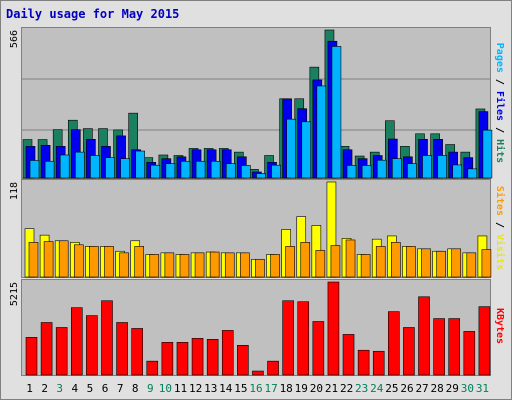  Describe the element at coordinates (92, 14) in the screenshot. I see `chart-title: Daily usage for May 2015` at that location.